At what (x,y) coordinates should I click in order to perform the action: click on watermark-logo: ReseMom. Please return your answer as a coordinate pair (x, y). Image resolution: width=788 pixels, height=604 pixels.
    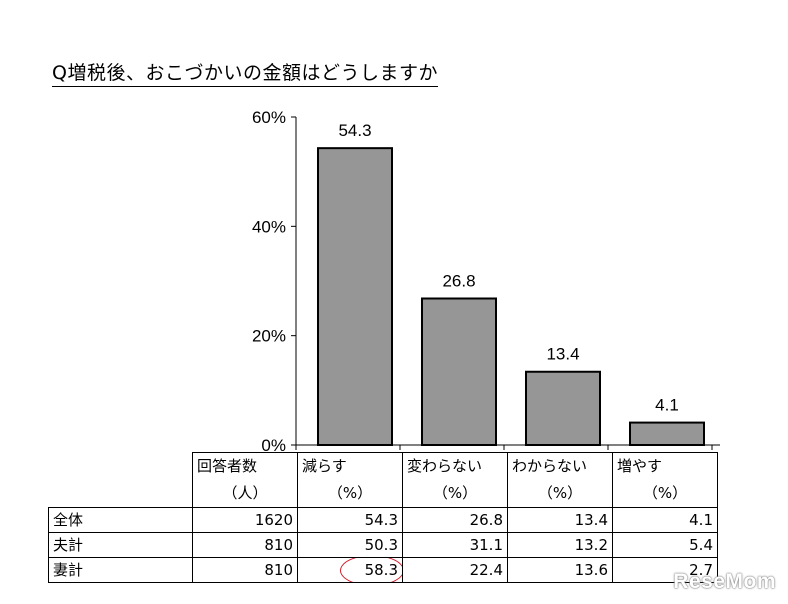
    Looking at the image, I should click on (724, 581).